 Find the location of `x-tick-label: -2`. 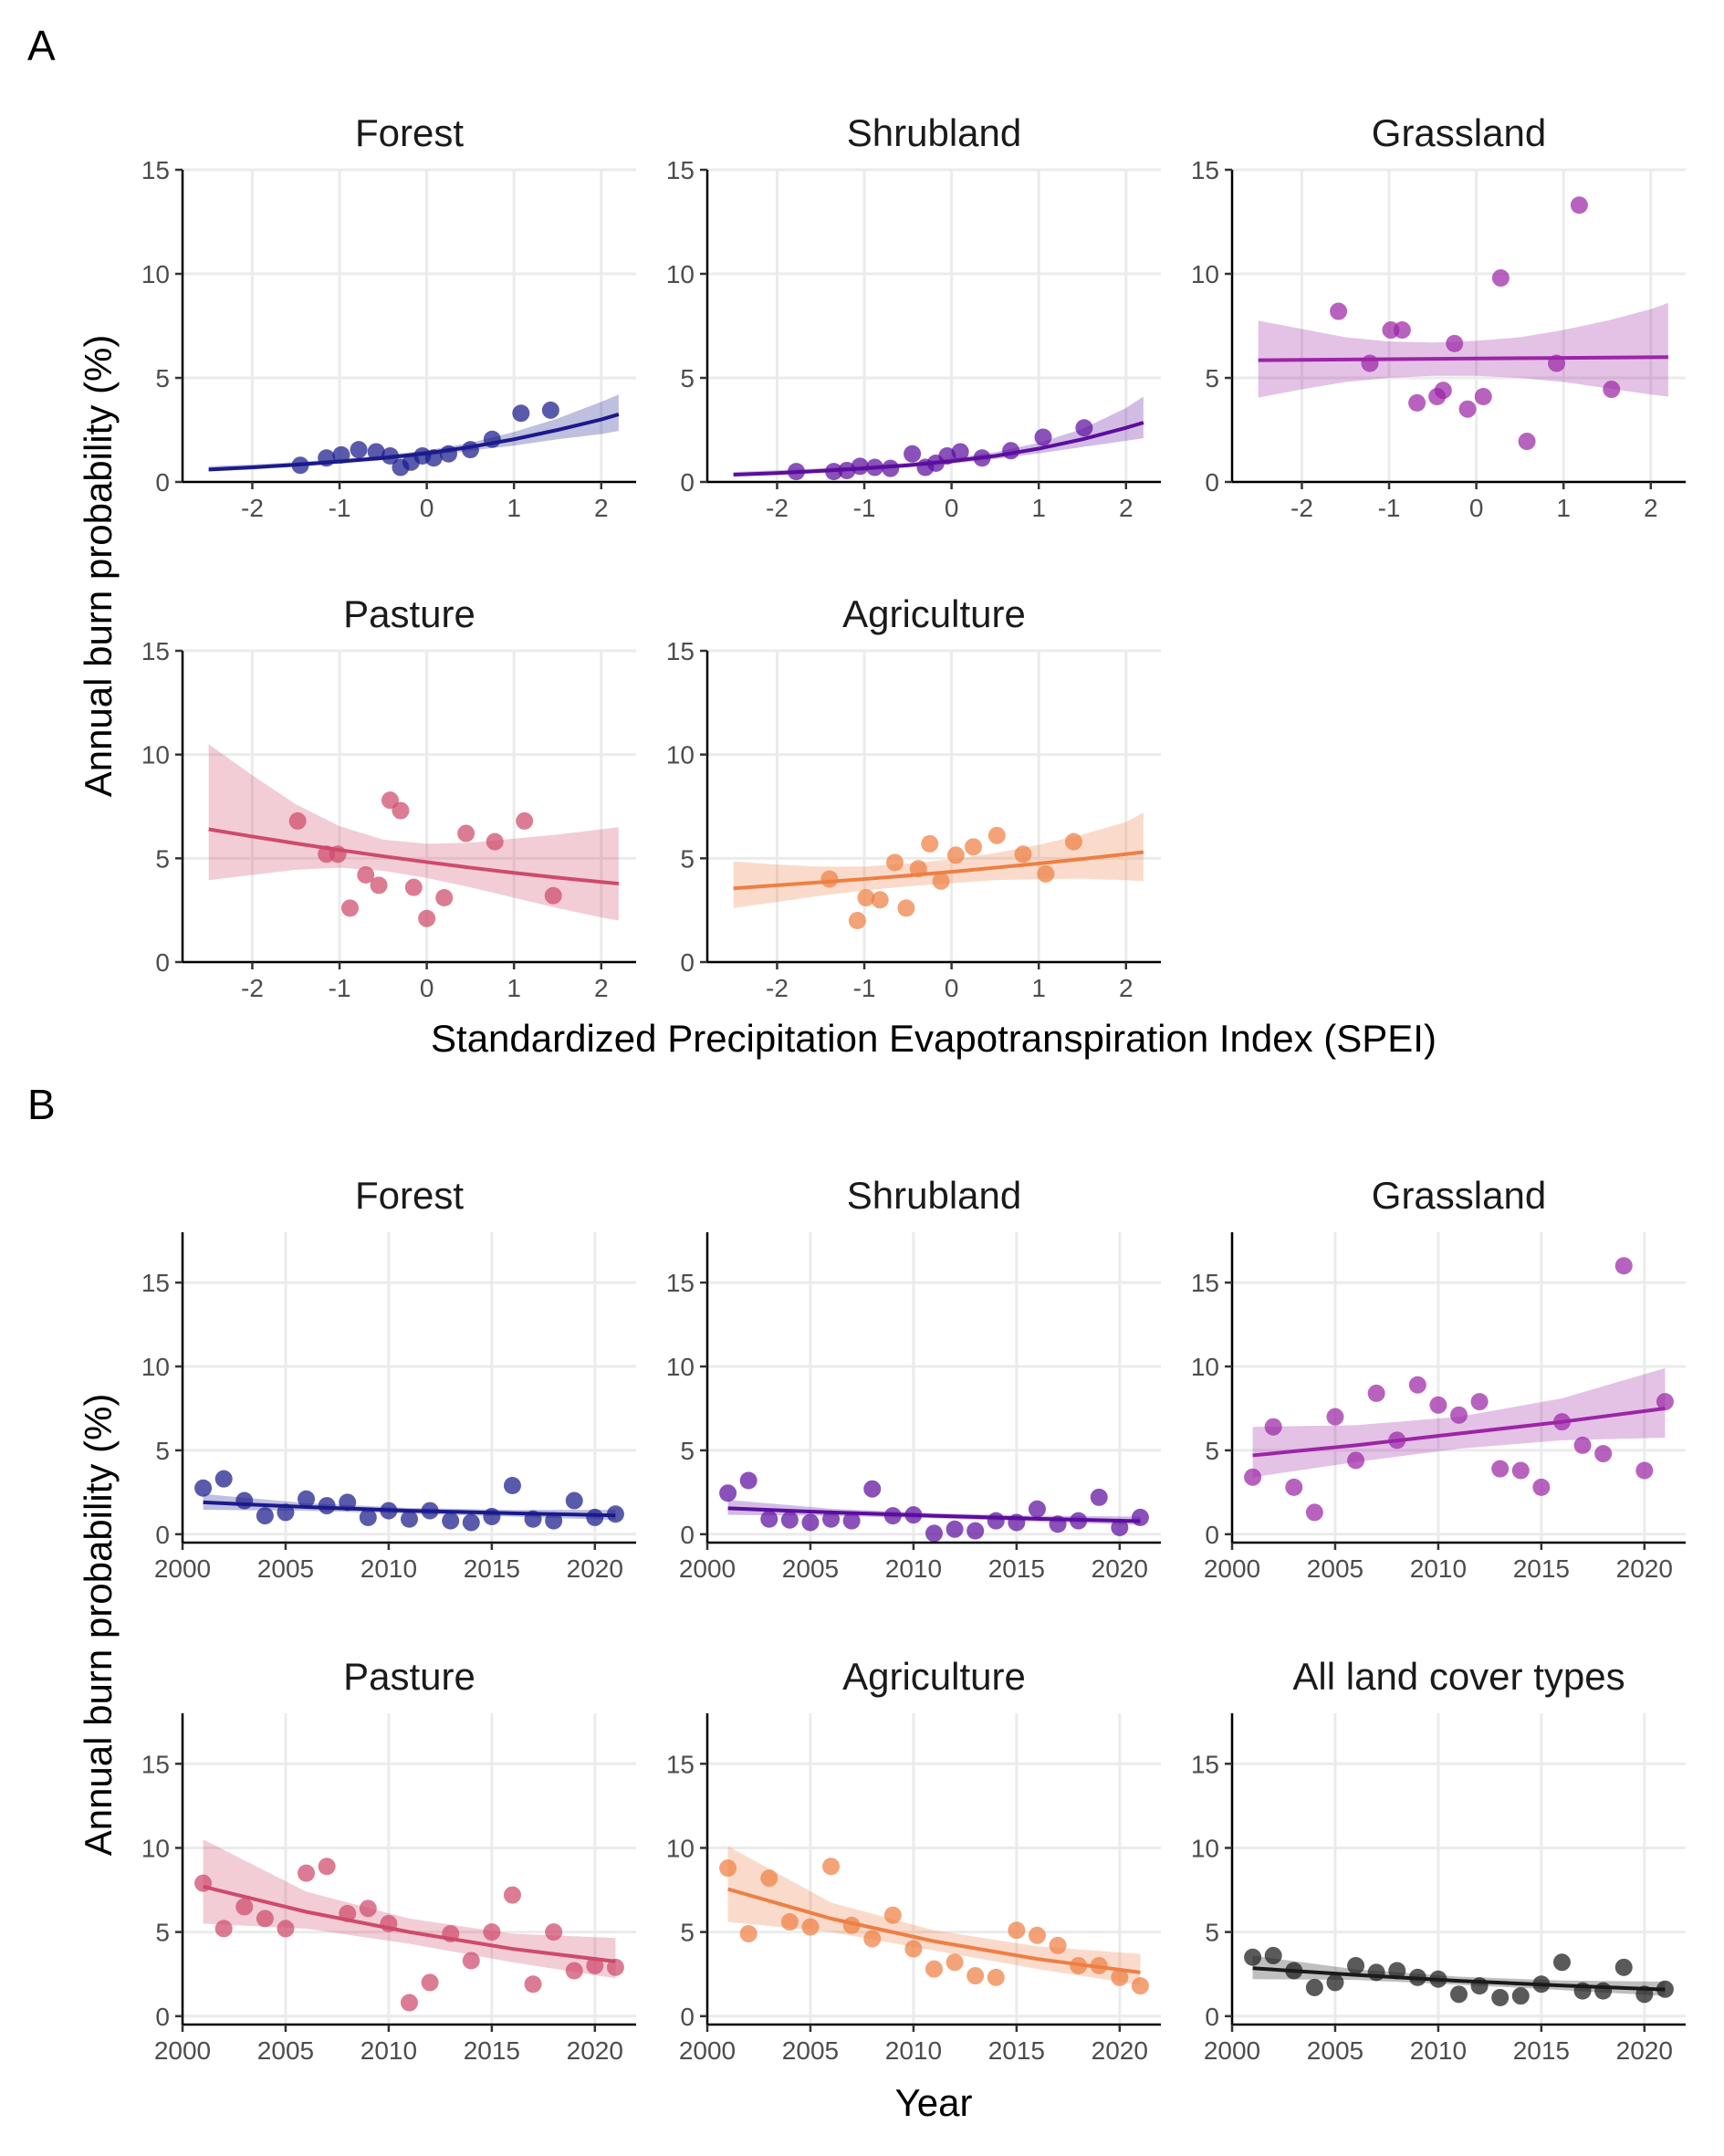

x-tick-label: -2 is located at coordinates (253, 508).